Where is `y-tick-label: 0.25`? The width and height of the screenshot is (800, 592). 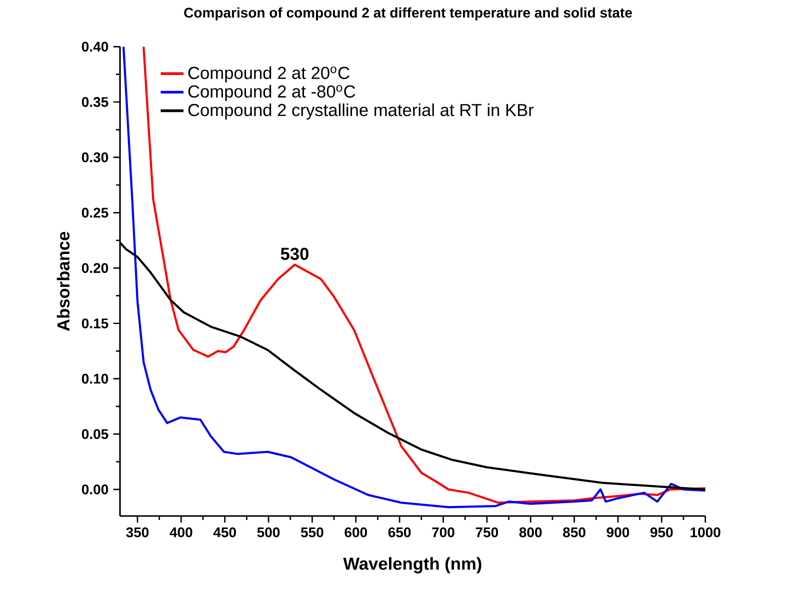 y-tick-label: 0.25 is located at coordinates (95, 213).